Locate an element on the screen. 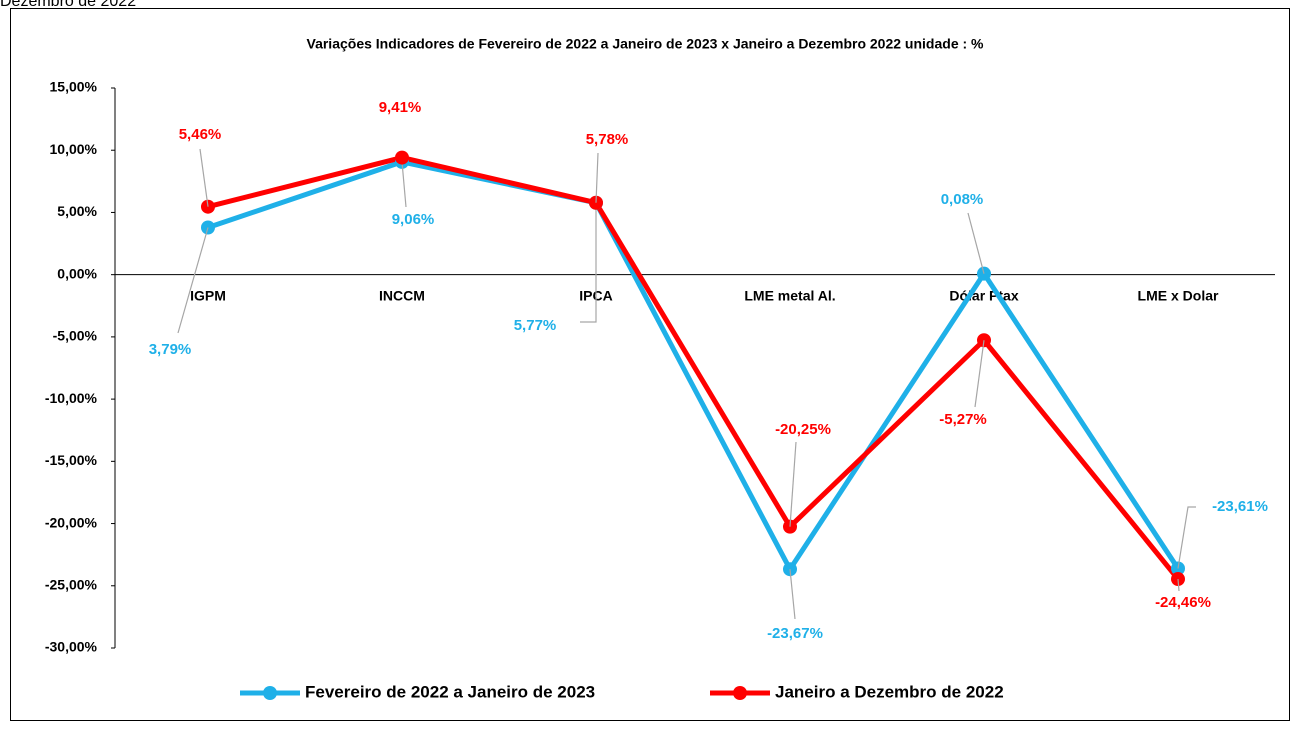 This screenshot has width=1294, height=732. data-label: 0,08% is located at coordinates (962, 199).